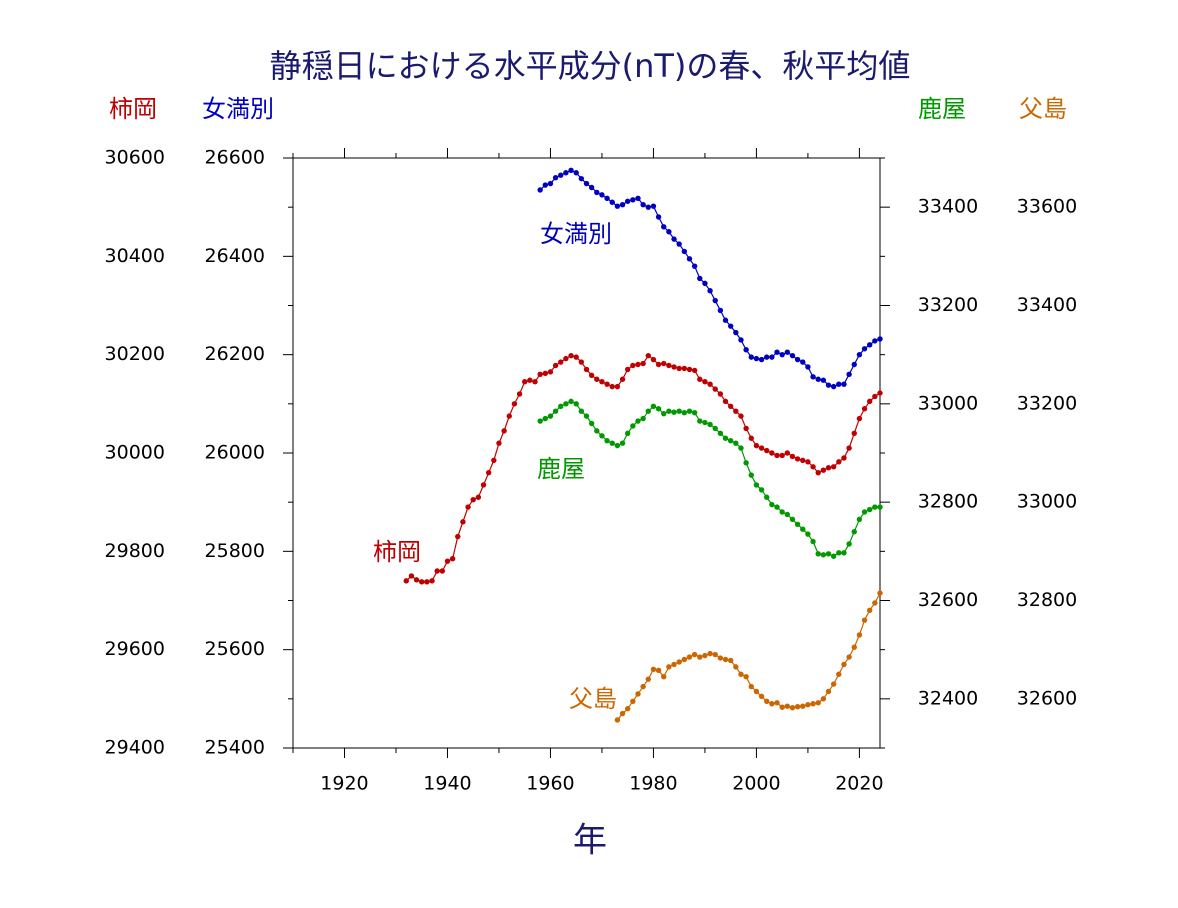  I want to click on y-tick-label: 29600, so click(135, 649).